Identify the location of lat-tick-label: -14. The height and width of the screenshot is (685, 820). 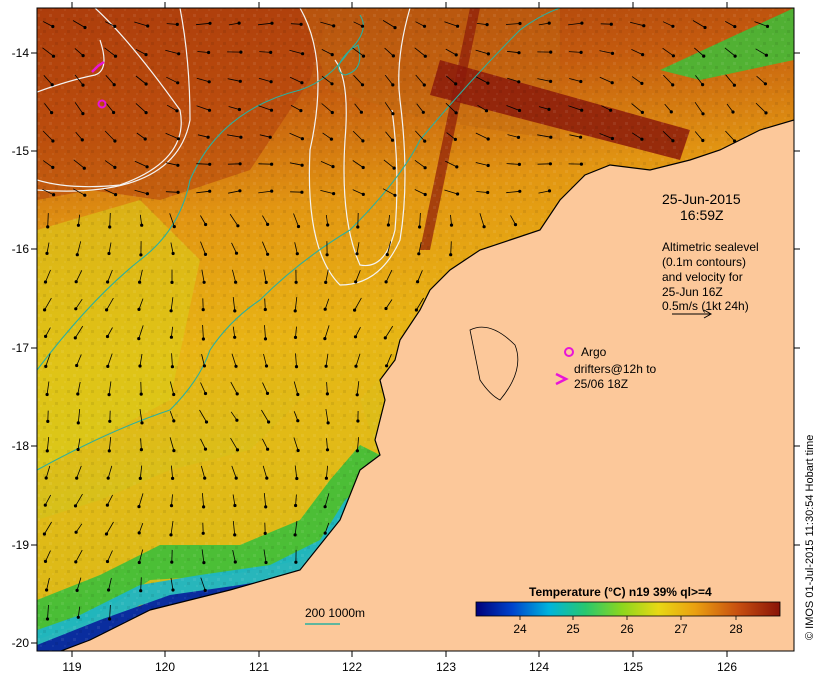
(21, 53).